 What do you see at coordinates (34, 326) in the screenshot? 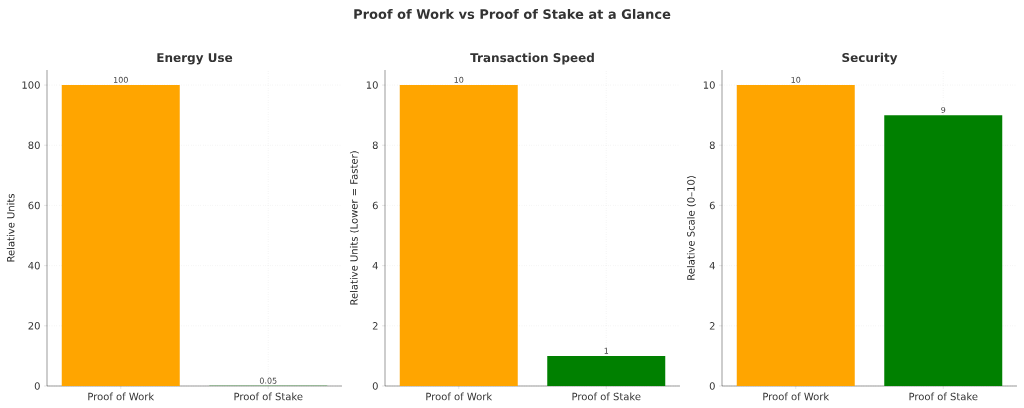
I see `y-tick-label: 20` at bounding box center [34, 326].